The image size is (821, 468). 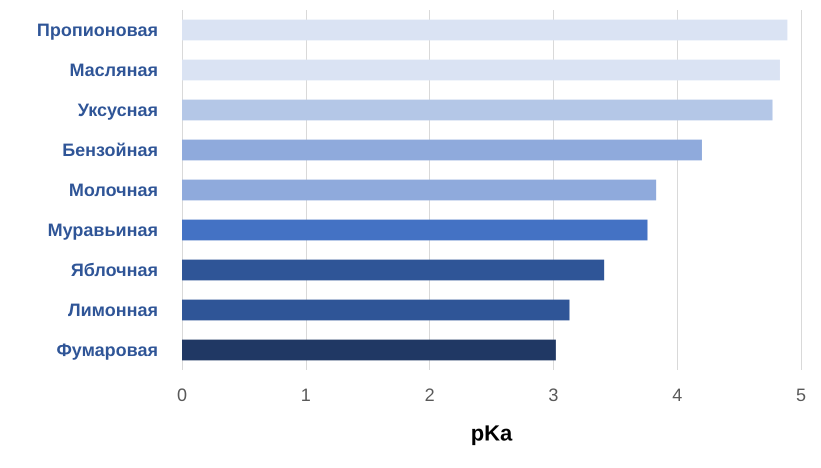 I want to click on y-tick-label: Лимонная, so click(x=113, y=310).